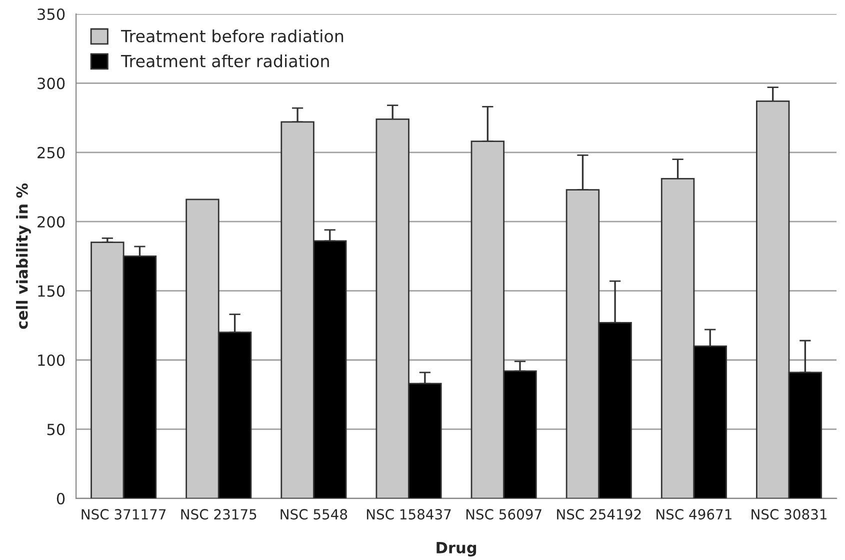  What do you see at coordinates (314, 514) in the screenshot?
I see `x-tick-label: NSC 5548` at bounding box center [314, 514].